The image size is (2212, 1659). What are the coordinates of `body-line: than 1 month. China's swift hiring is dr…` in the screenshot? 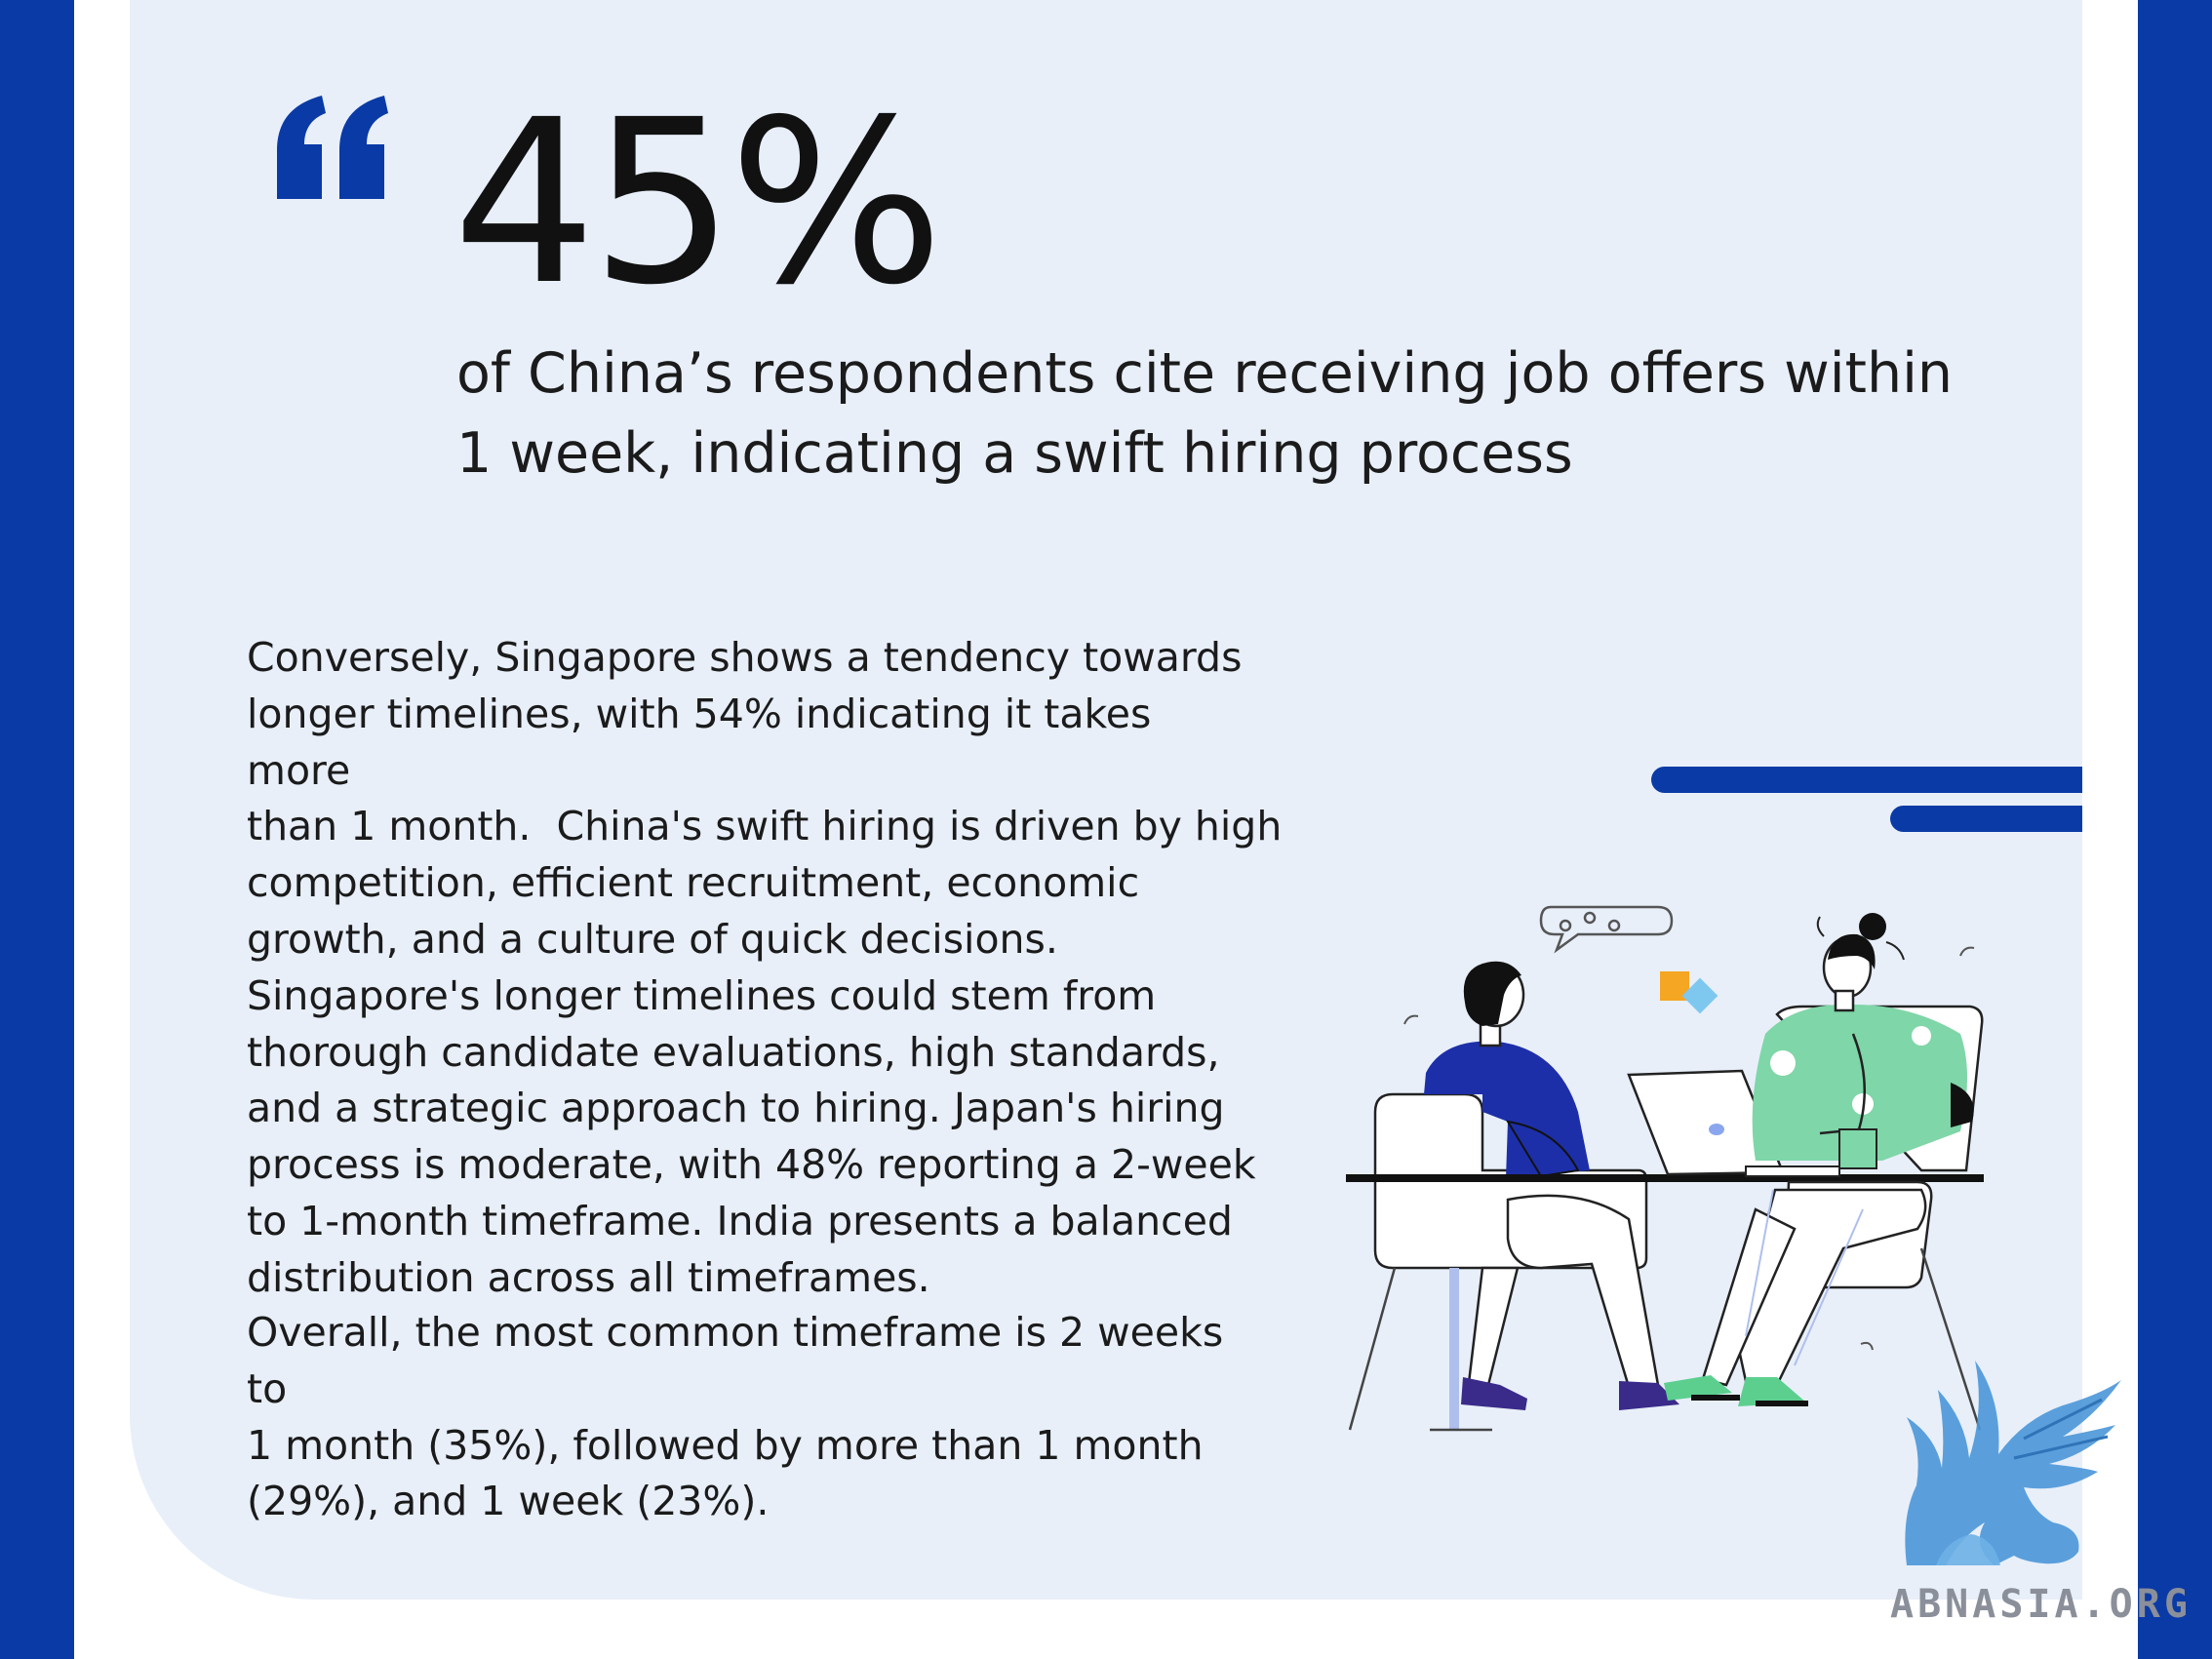 It's located at (765, 826).